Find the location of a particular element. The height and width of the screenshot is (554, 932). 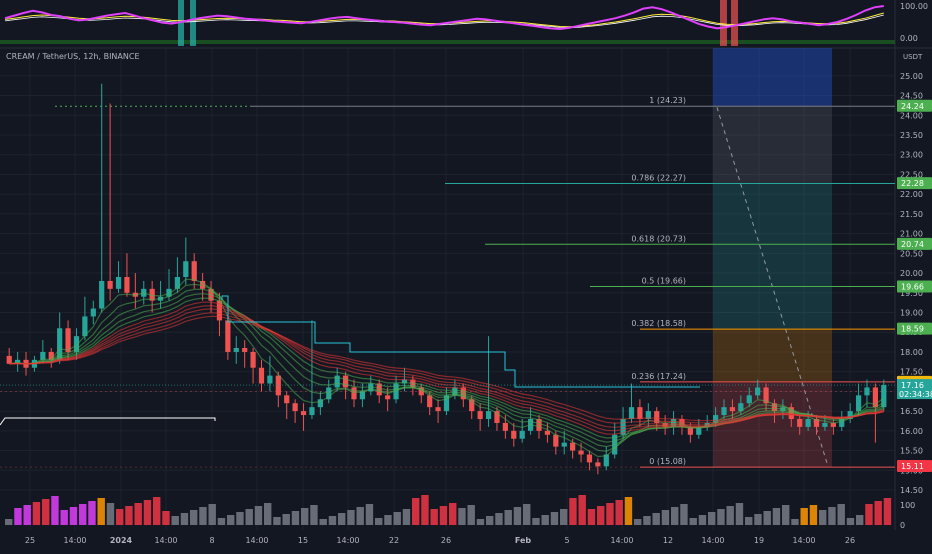

osc-signal-bar-red is located at coordinates (734, 23).